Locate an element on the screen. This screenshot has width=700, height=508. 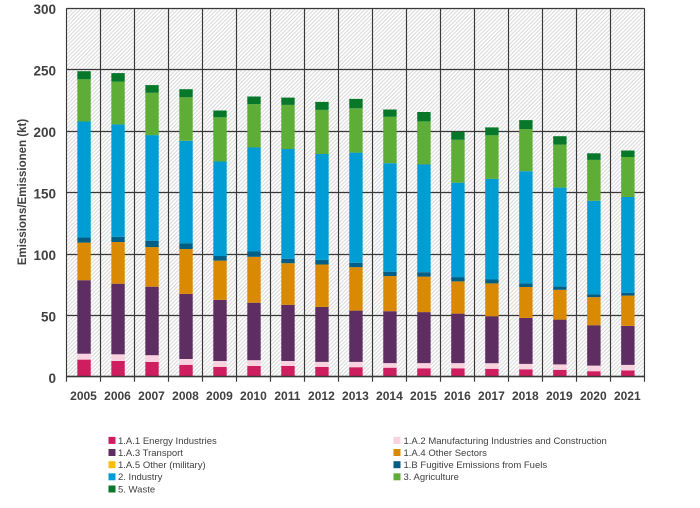
svg-text: 200 is located at coordinates (44, 132).